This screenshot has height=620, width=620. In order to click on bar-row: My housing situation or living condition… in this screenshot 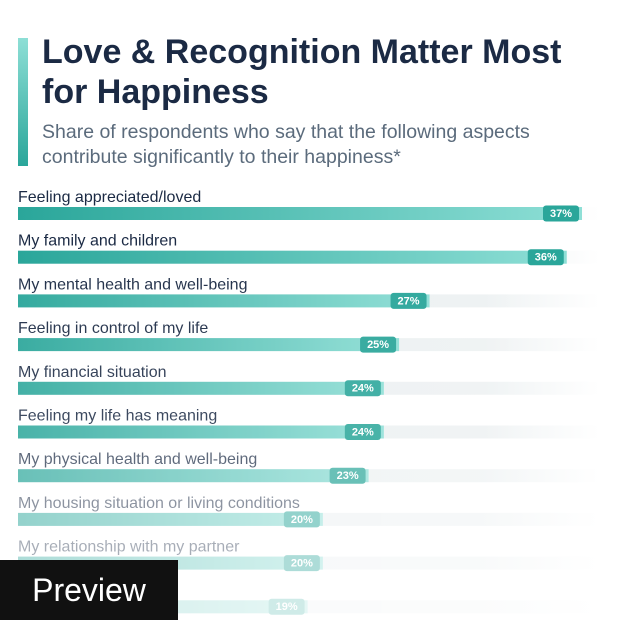, I will do `click(309, 511)`.